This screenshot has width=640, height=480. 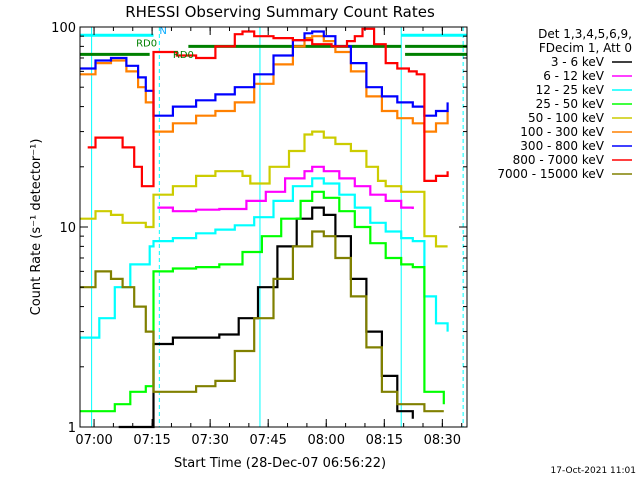 I want to click on legend-entry-label-1: 6 - 12 keV, so click(x=574, y=76).